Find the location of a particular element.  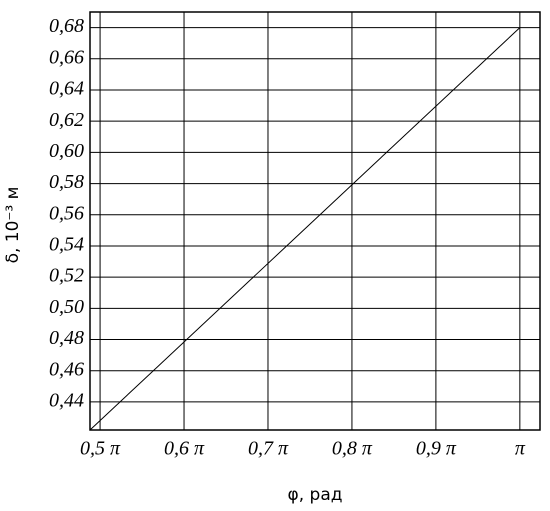

y-tick-label: 0,50 is located at coordinates (66, 307).